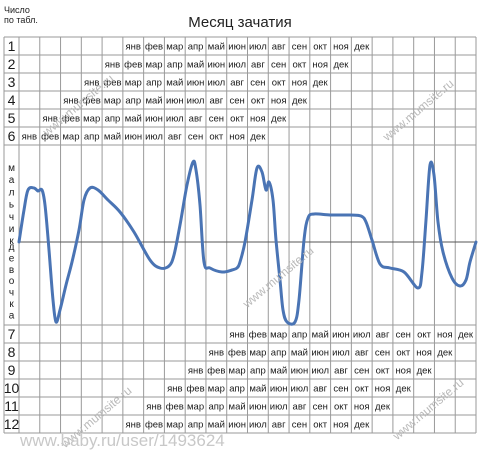 This screenshot has height=463, width=480. What do you see at coordinates (17, 10) in the screenshot?
I see `corner-label-line1: Число` at bounding box center [17, 10].